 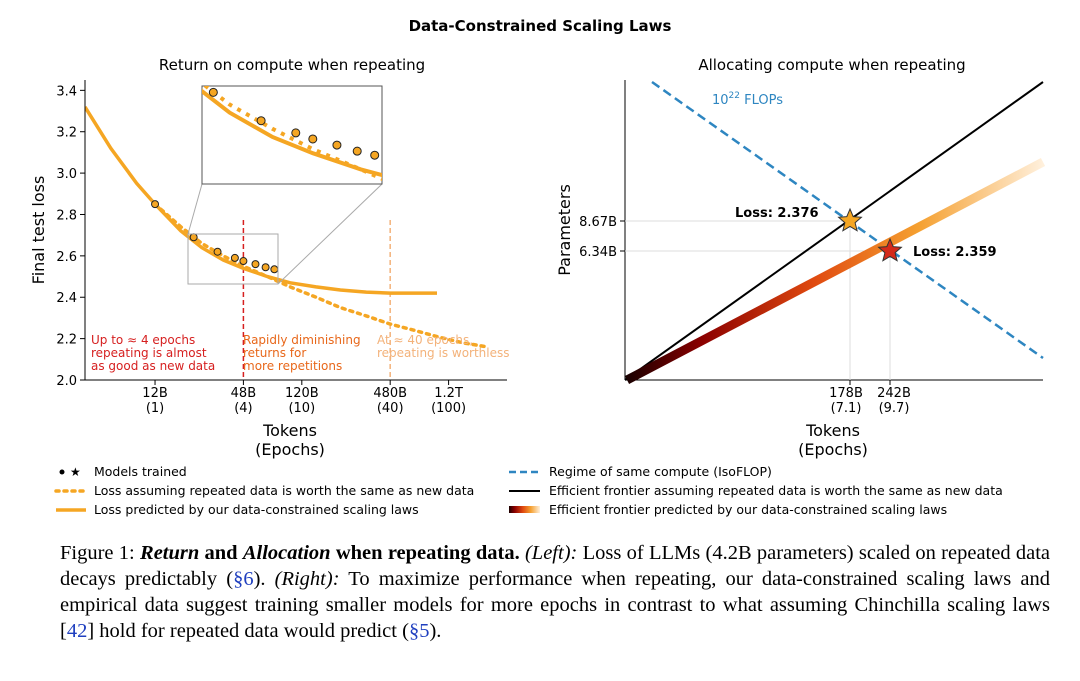 I want to click on left-x-tick-label: 480B, so click(x=390, y=393).